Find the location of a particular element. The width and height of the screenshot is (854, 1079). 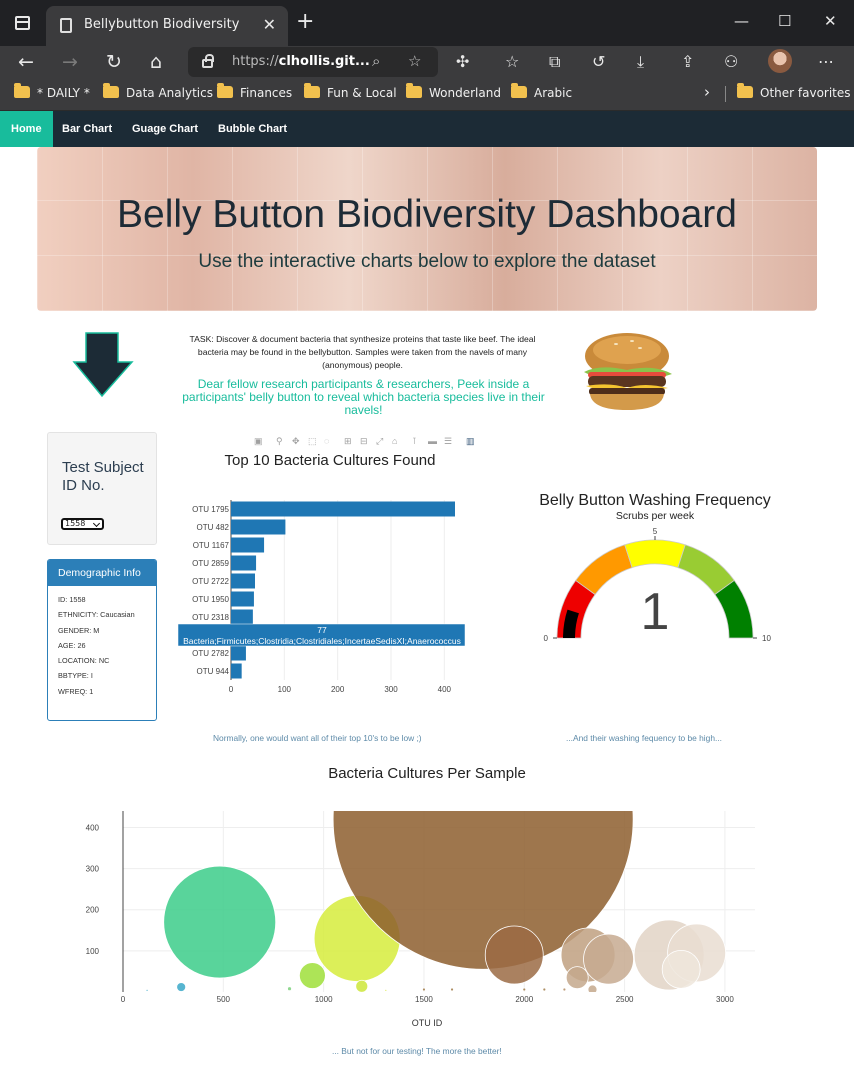

nav-gauge-chart: Guage Chart is located at coordinates (165, 129).